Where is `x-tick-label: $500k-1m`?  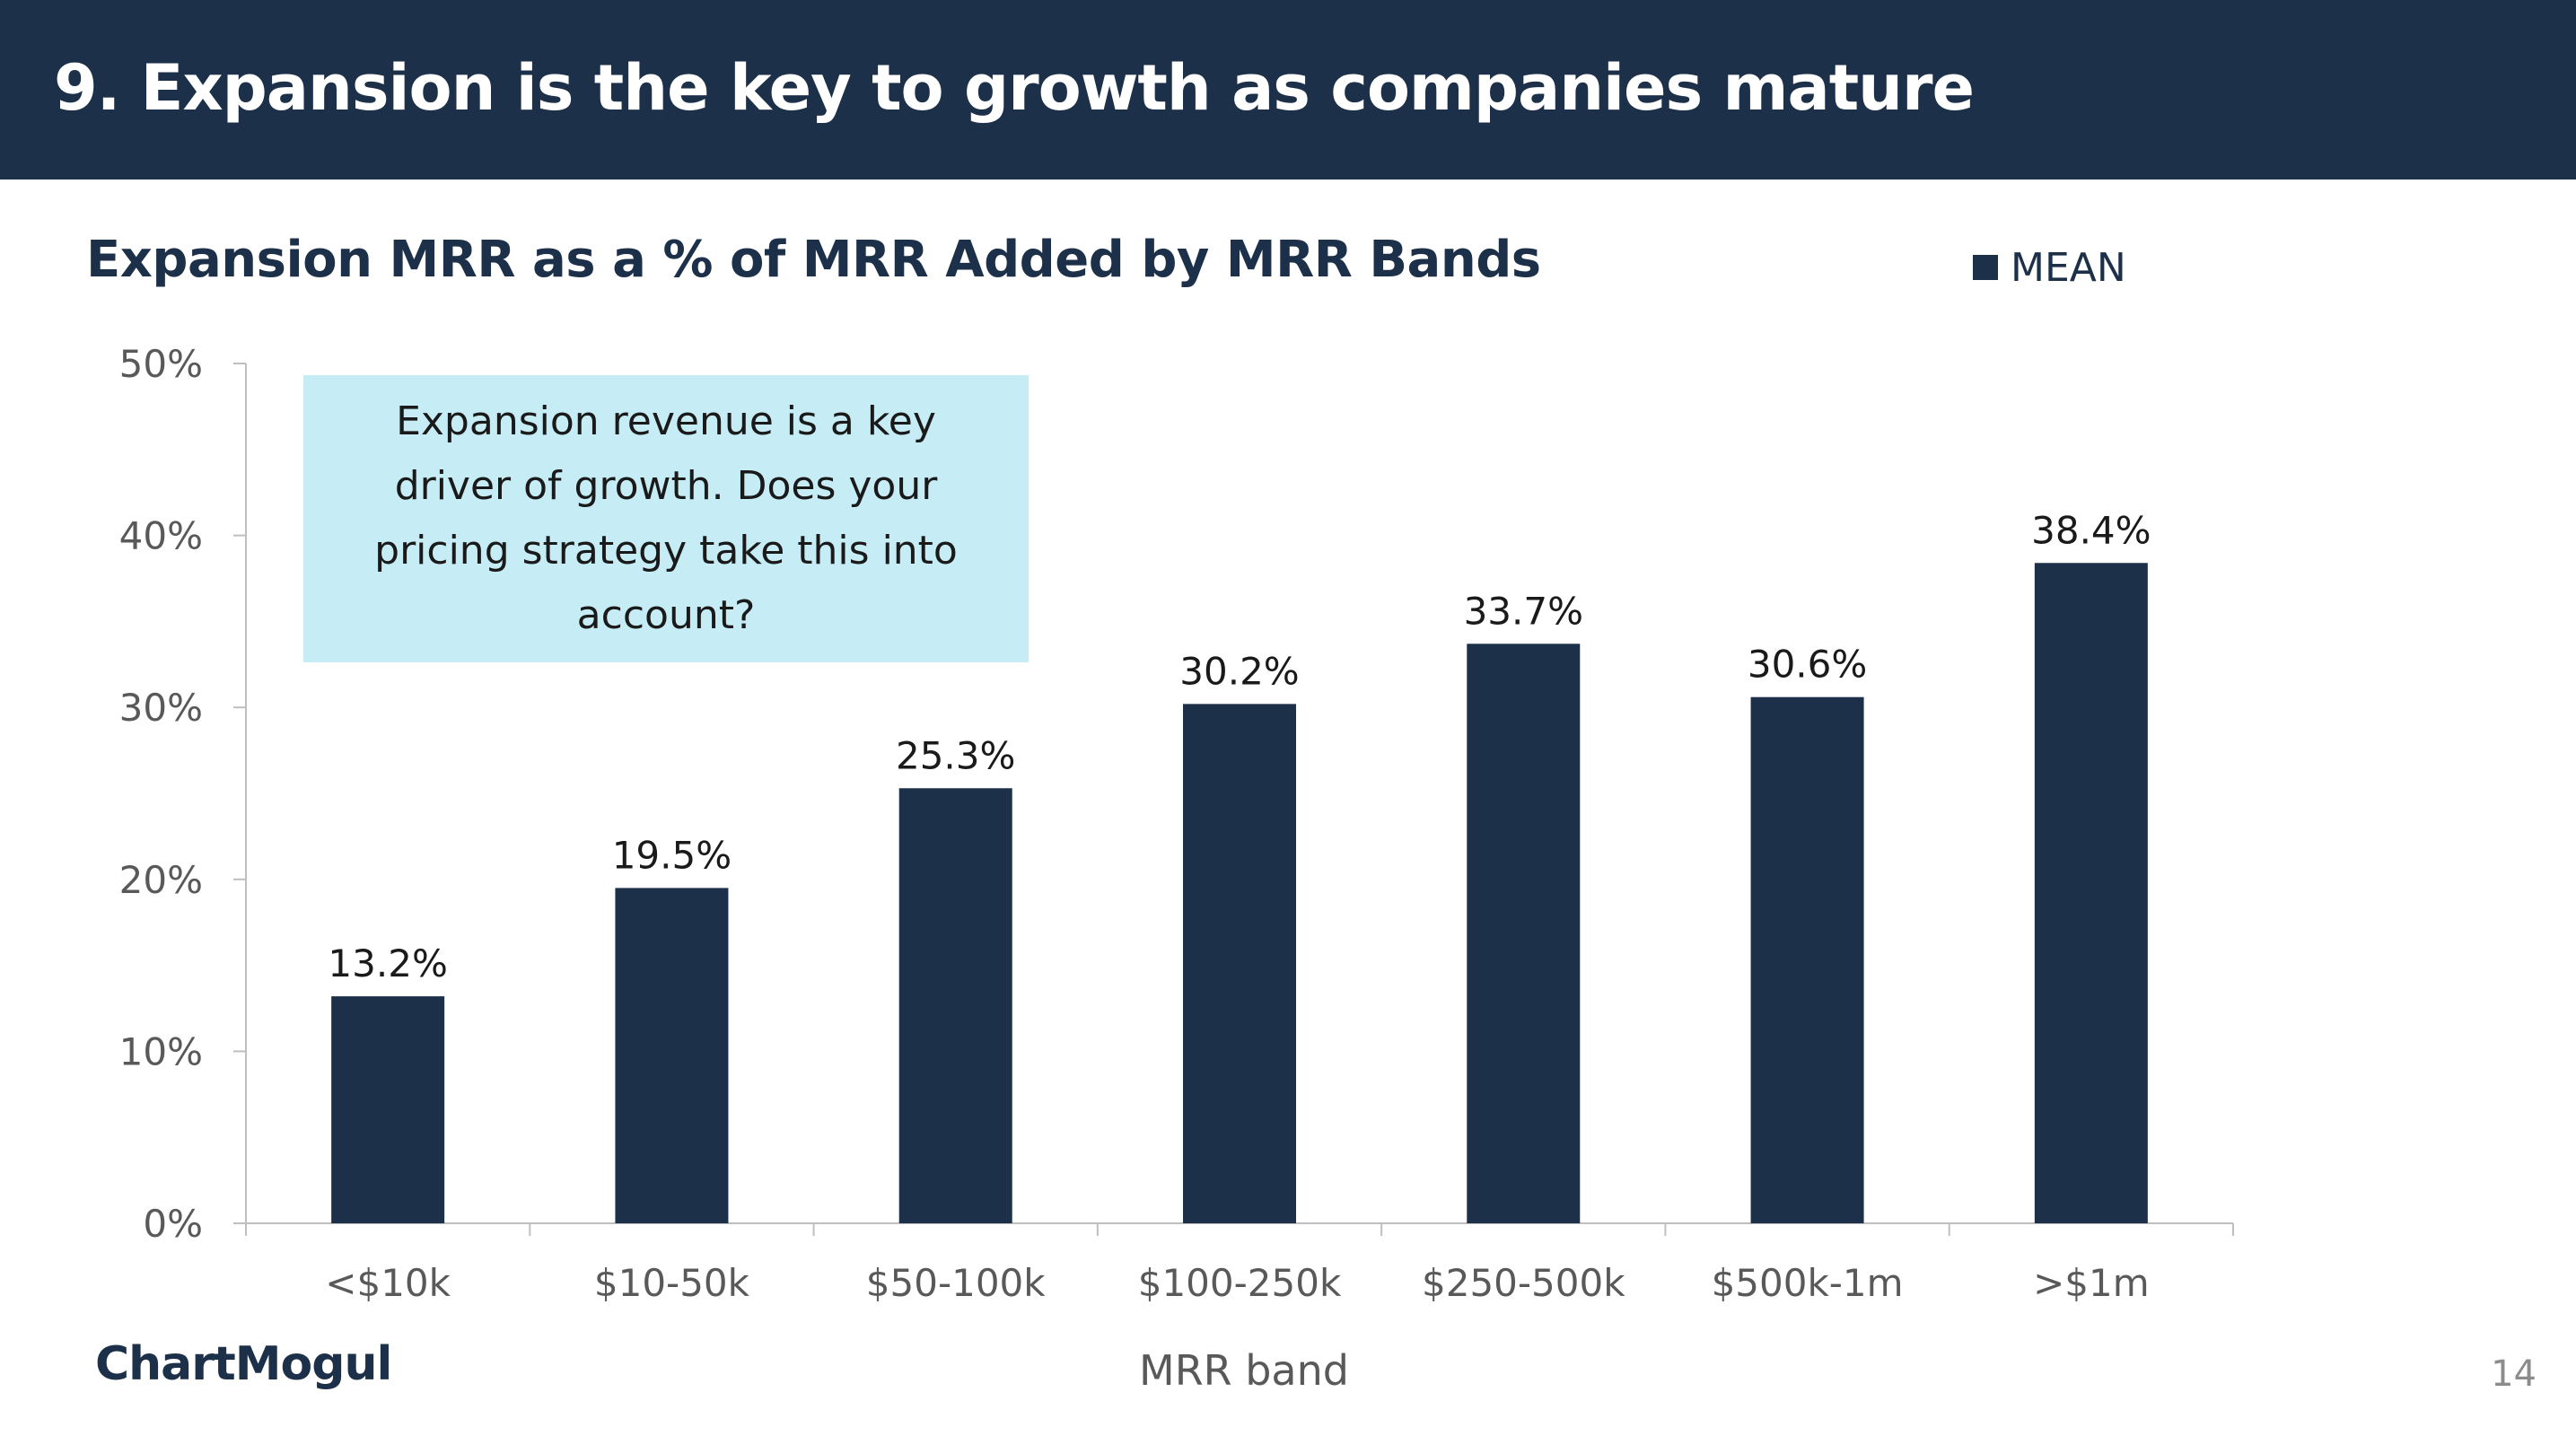
x-tick-label: $500k-1m is located at coordinates (1808, 1283).